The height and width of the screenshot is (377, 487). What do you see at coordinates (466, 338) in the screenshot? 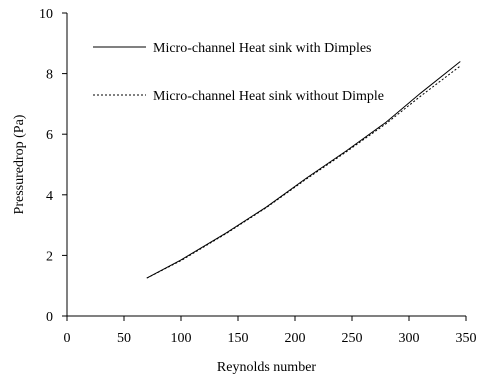
I see `x-tick-label: 350` at bounding box center [466, 338].